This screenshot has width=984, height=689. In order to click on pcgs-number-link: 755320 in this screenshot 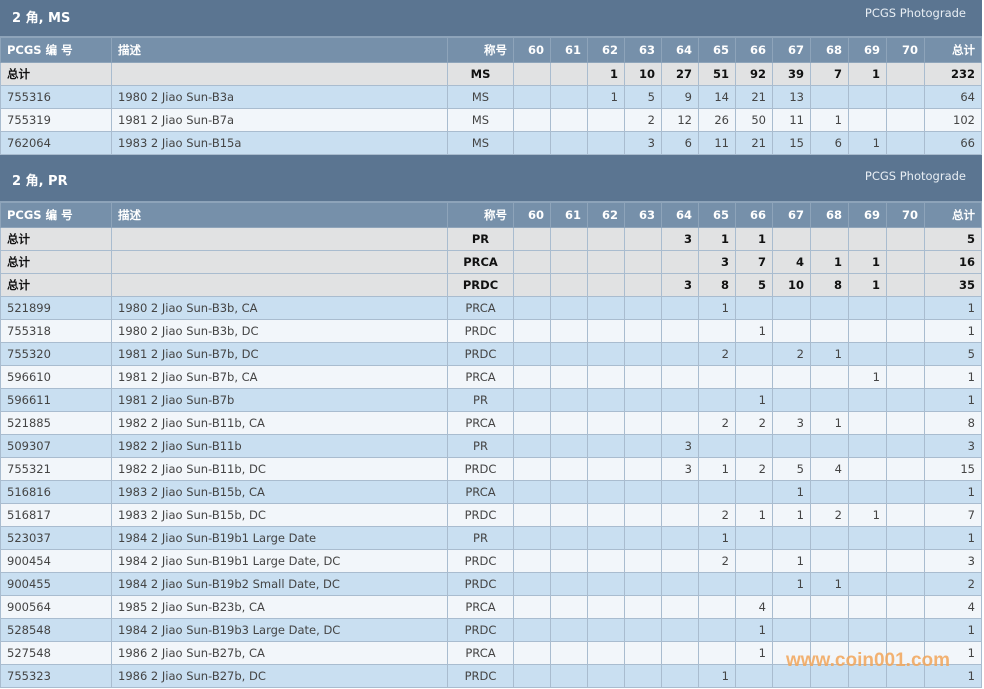, I will do `click(56, 354)`.